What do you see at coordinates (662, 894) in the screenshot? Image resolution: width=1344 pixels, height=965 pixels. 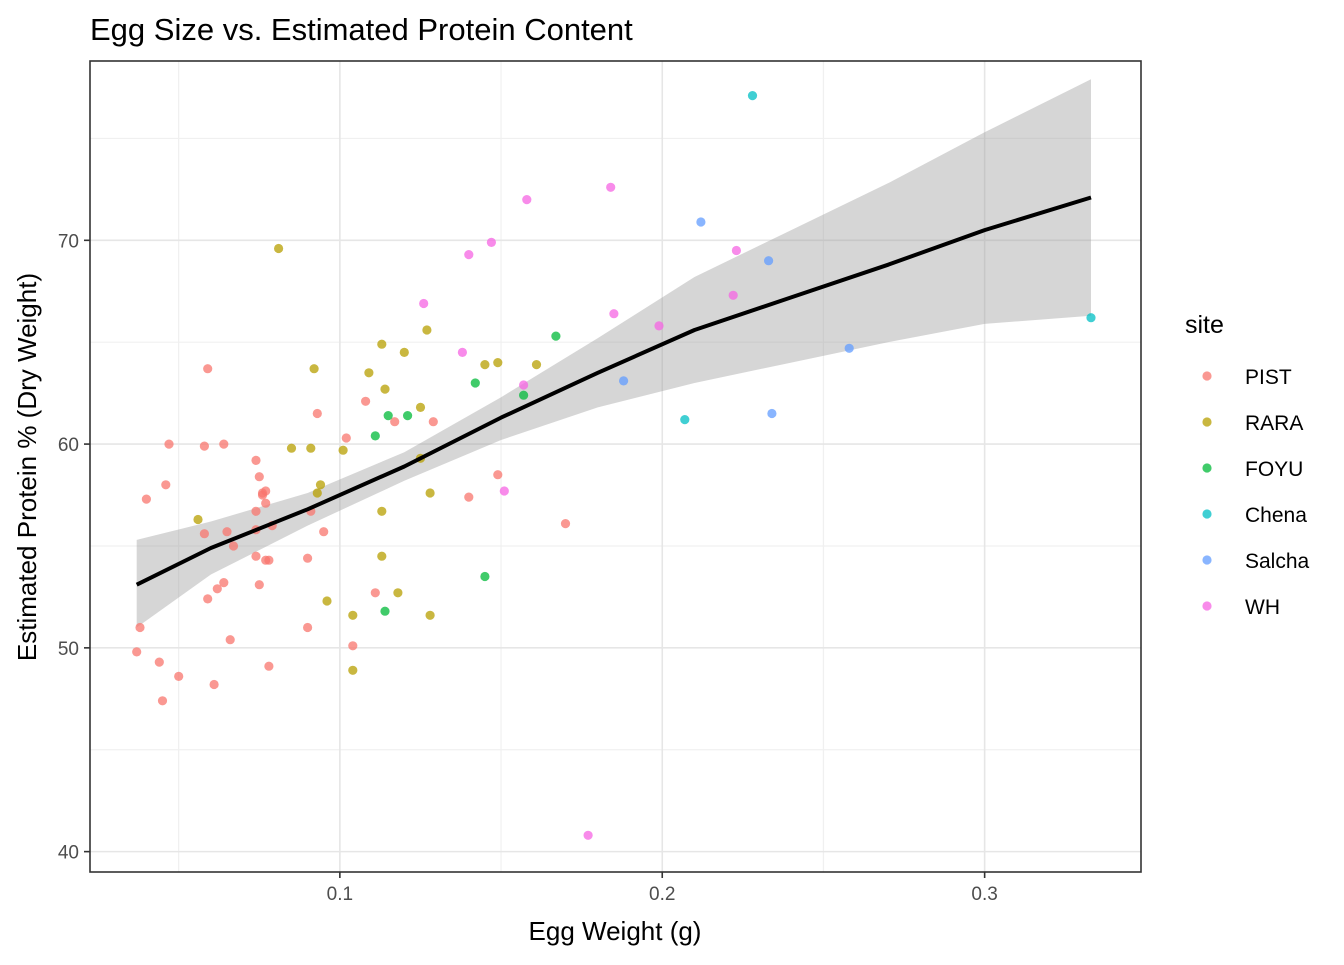 I see `x-tick-label: 0.2` at bounding box center [662, 894].